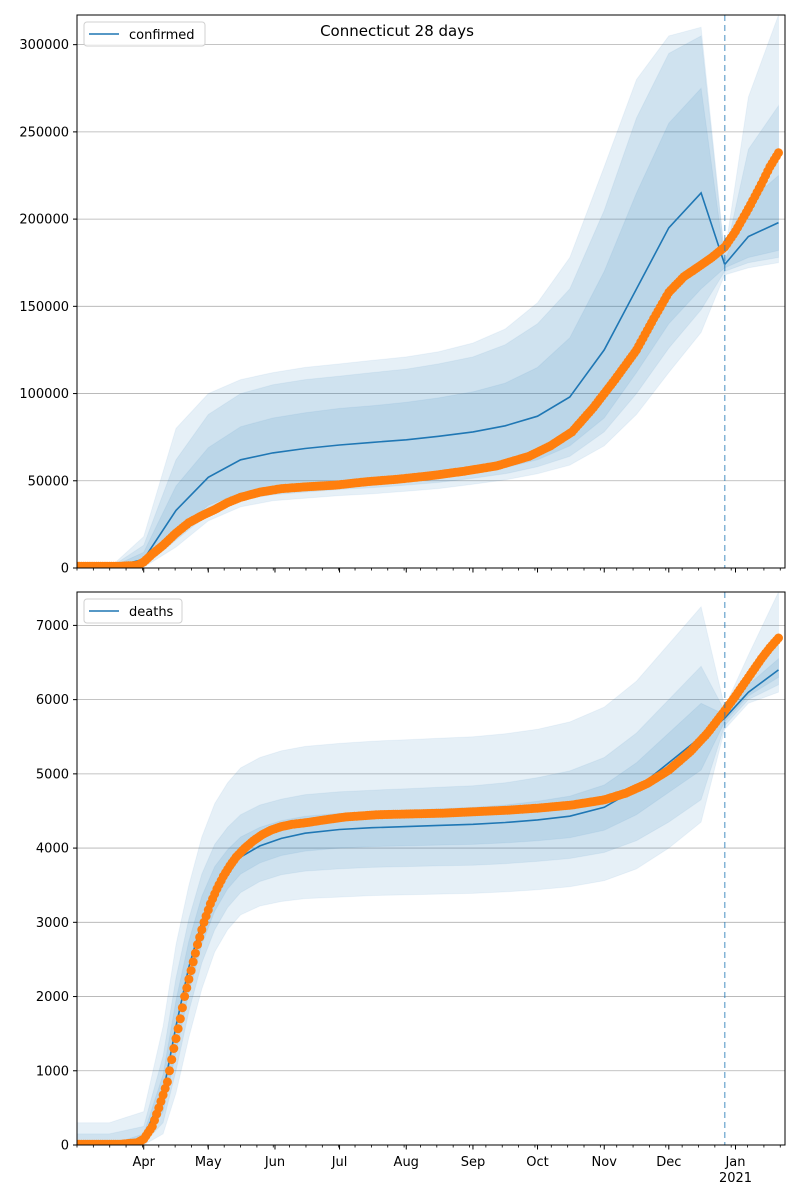  What do you see at coordinates (734, 1162) in the screenshot?
I see `x-tick-label: Jan` at bounding box center [734, 1162].